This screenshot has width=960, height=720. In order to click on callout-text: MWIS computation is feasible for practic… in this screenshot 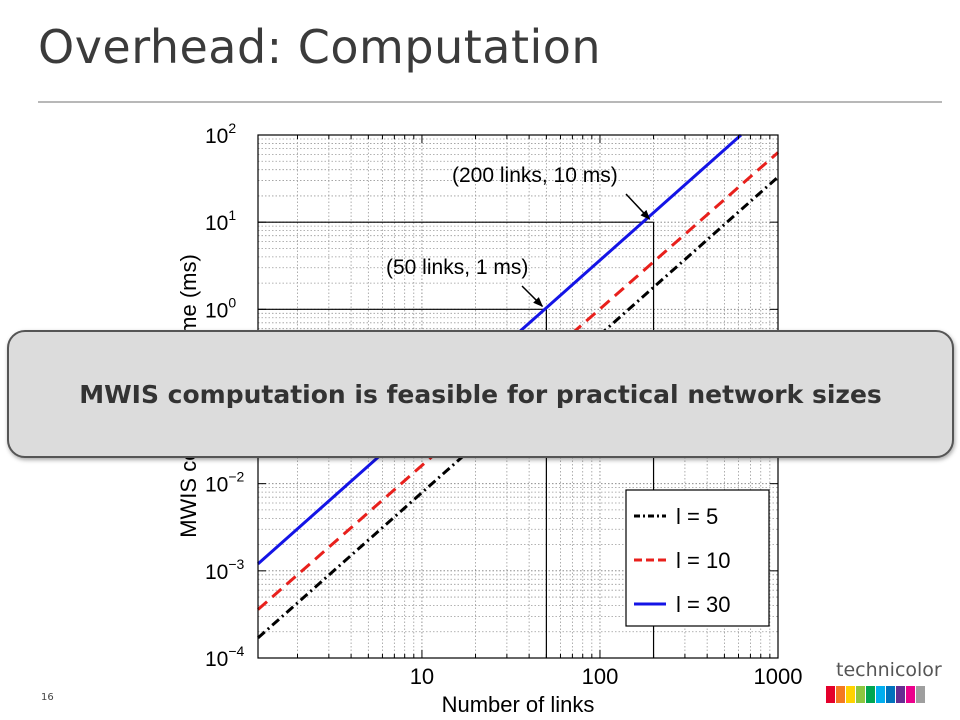, I will do `click(480, 394)`.